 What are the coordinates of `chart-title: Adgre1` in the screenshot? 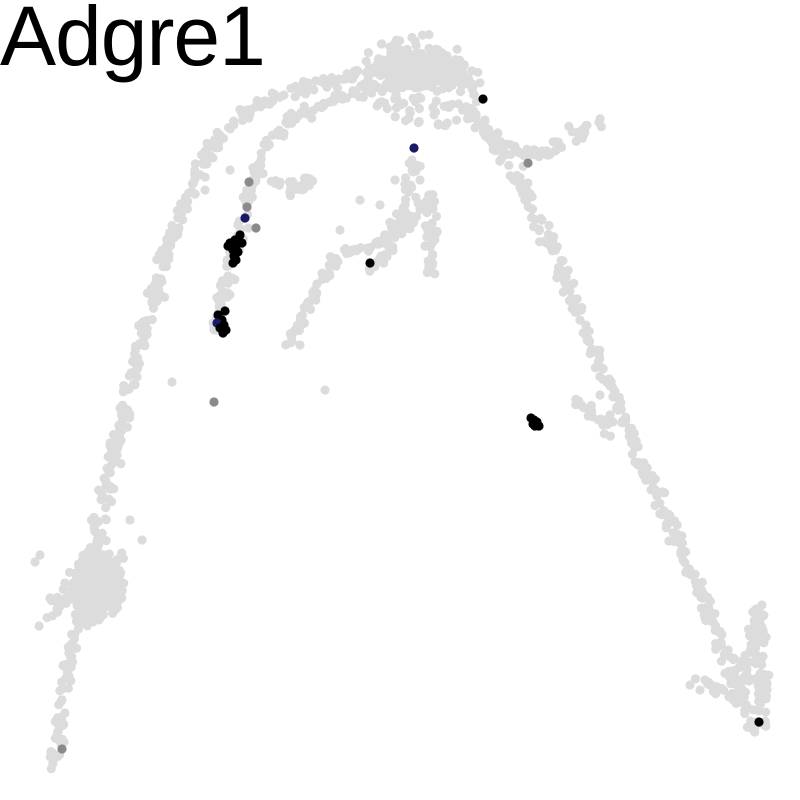 It's located at (133, 41).